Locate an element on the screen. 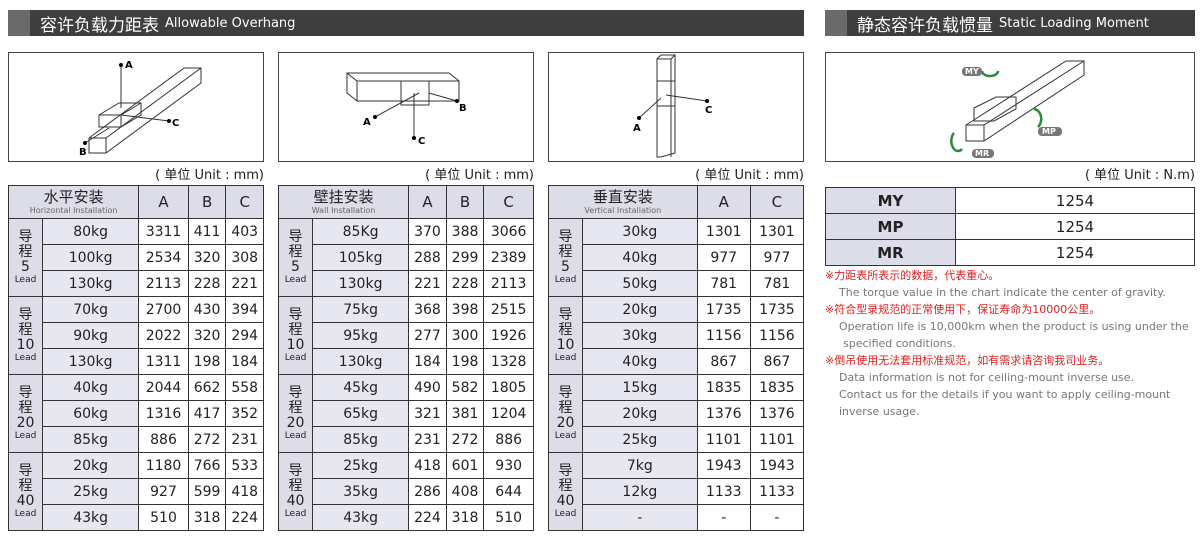  load-cell: 20kg is located at coordinates (640, 309).